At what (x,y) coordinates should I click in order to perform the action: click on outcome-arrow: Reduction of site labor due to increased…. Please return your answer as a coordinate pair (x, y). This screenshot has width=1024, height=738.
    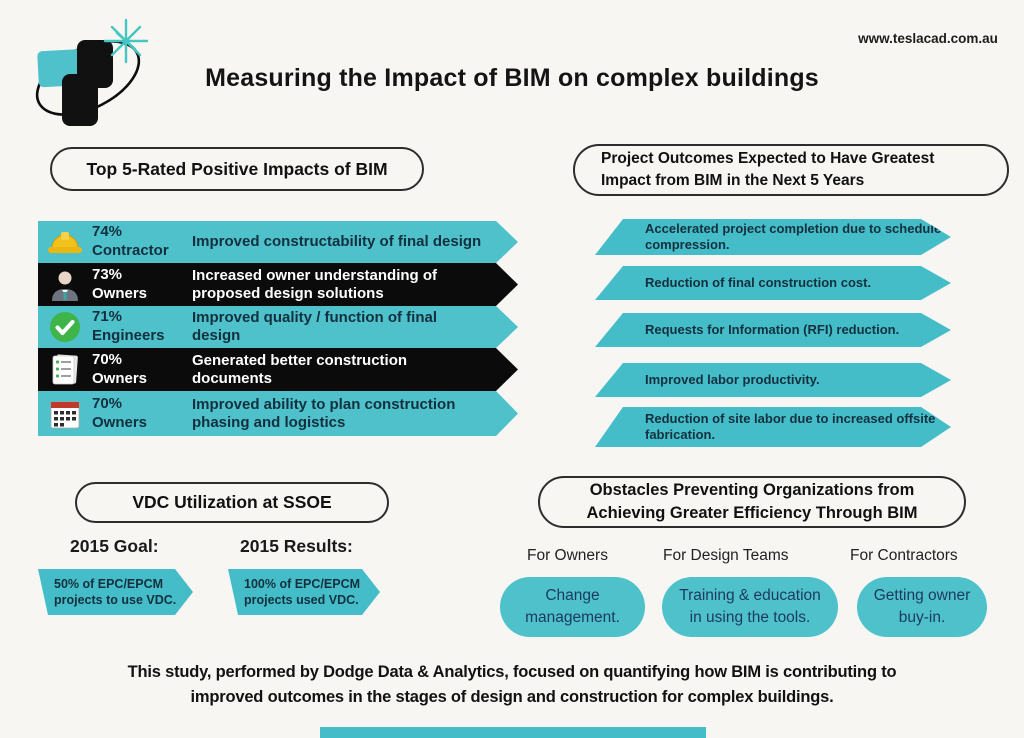
    Looking at the image, I should click on (773, 427).